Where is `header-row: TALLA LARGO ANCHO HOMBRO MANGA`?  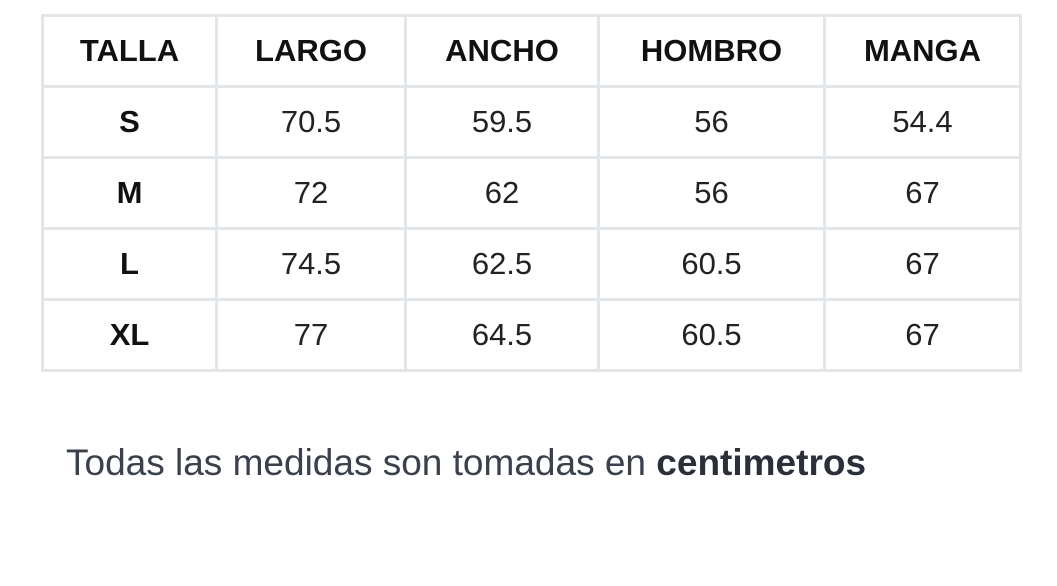
header-row: TALLA LARGO ANCHO HOMBRO MANGA is located at coordinates (531, 51).